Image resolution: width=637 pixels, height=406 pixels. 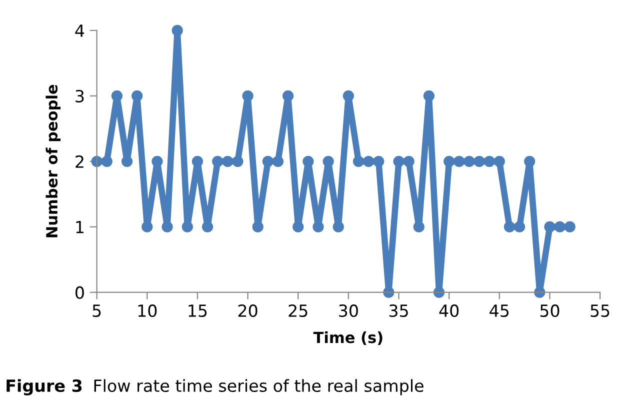 I want to click on caption: Figure 3, so click(x=44, y=387).